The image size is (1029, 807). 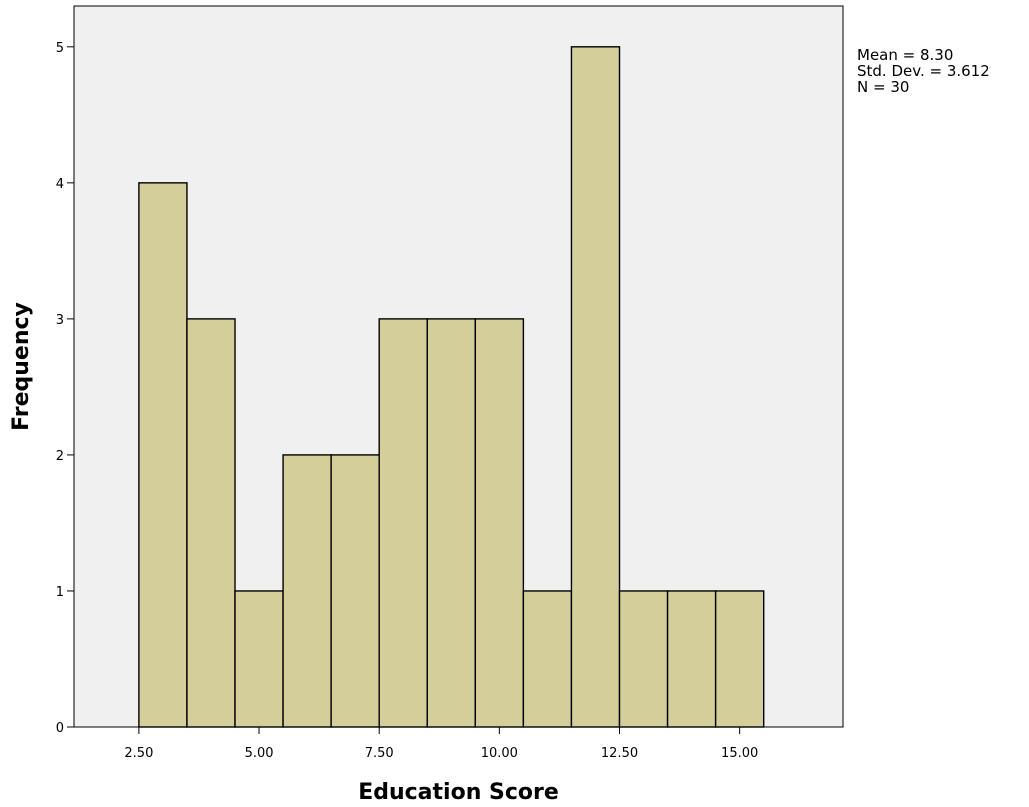 What do you see at coordinates (619, 753) in the screenshot?
I see `x-tick-label: 12.50` at bounding box center [619, 753].